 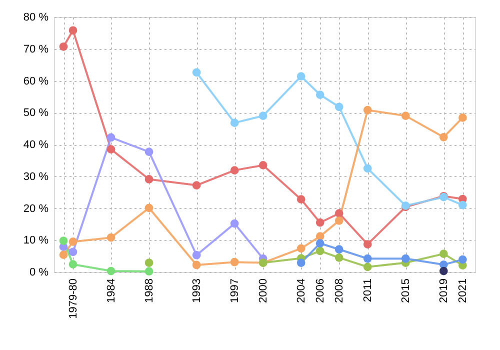 I want to click on y-tick-label: 40 %, so click(x=36, y=145).